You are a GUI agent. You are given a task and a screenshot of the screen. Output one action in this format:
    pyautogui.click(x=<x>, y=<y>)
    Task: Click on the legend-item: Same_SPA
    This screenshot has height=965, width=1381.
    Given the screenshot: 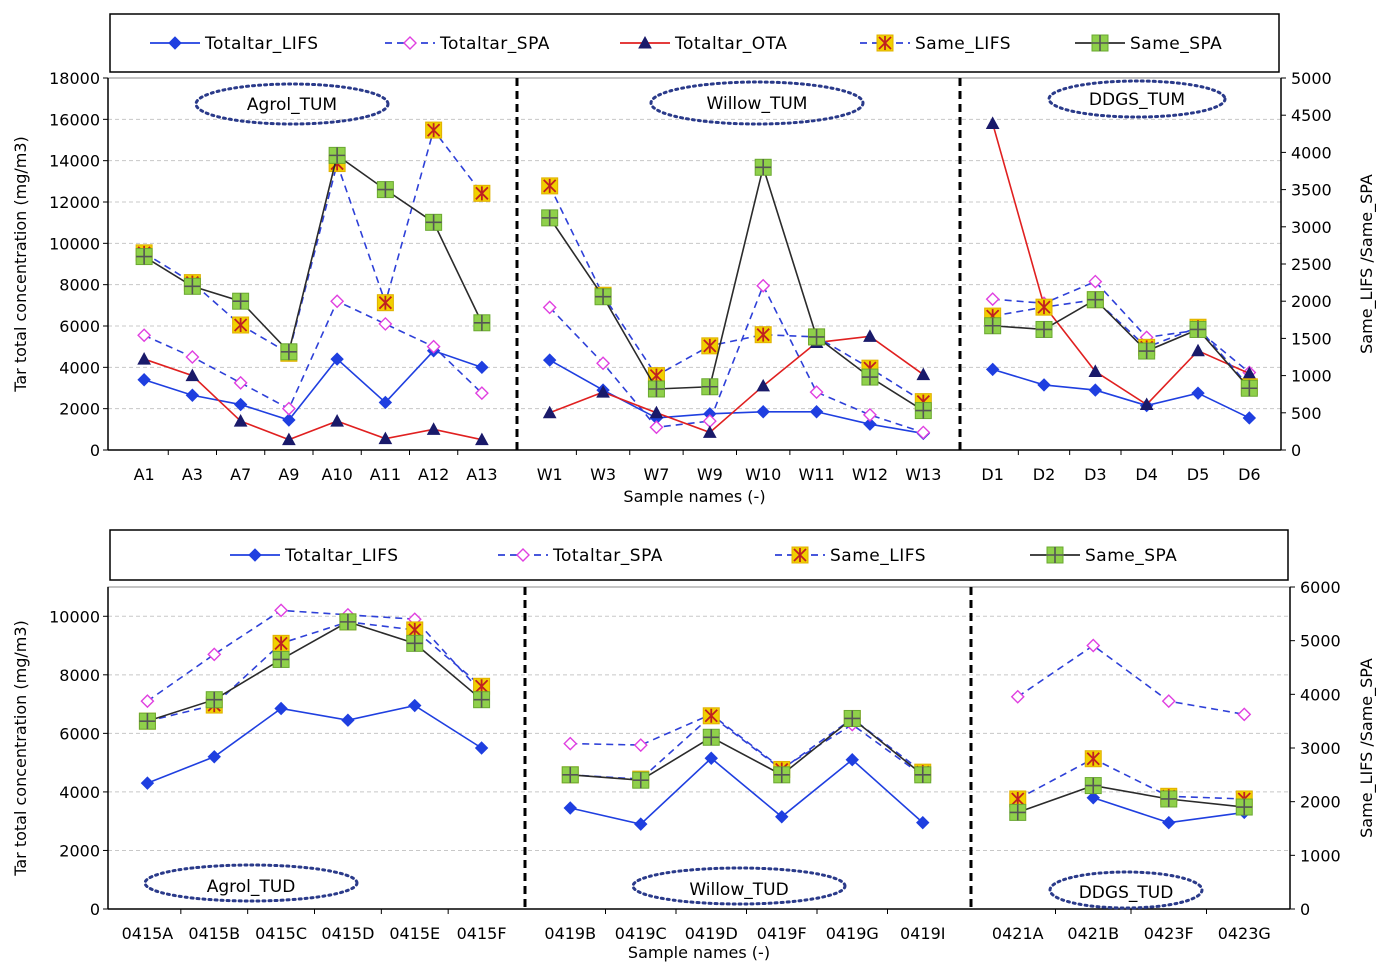 What is the action you would take?
    pyautogui.click(x=1148, y=44)
    